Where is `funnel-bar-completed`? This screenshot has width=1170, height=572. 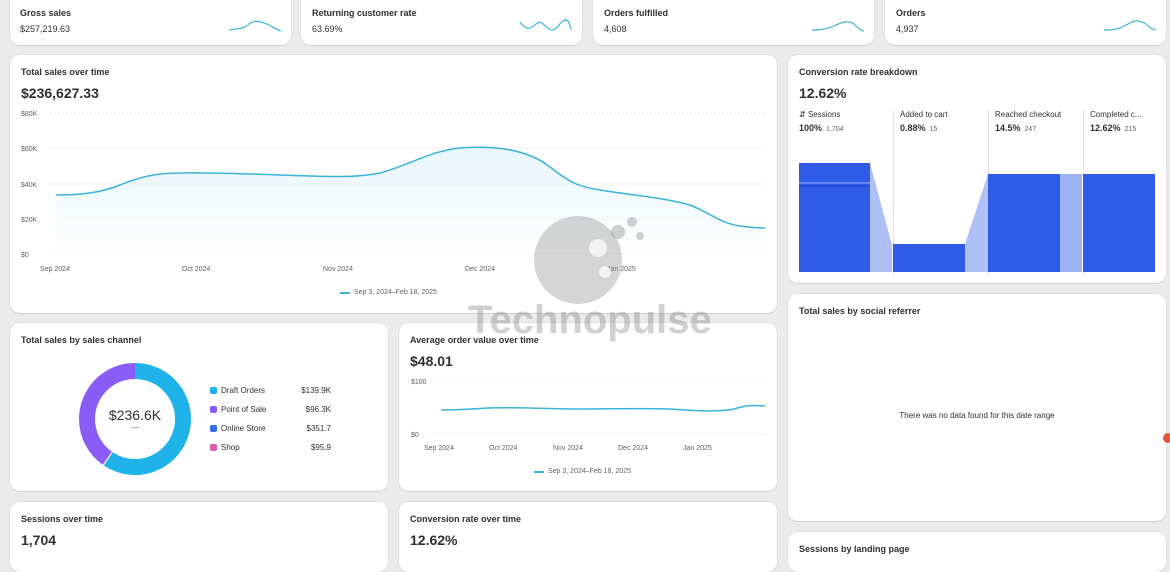
funnel-bar-completed is located at coordinates (1119, 223).